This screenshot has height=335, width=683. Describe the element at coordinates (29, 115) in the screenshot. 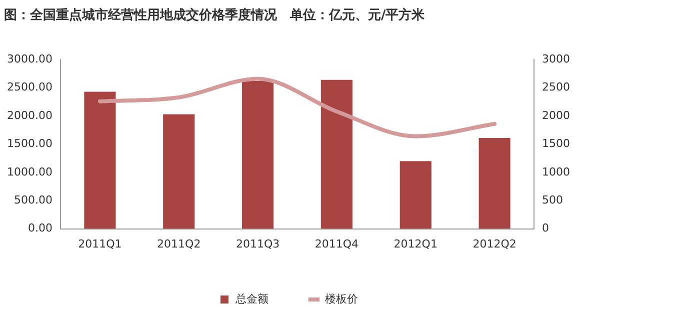

I see `y-tick-label: 2000.00` at that location.